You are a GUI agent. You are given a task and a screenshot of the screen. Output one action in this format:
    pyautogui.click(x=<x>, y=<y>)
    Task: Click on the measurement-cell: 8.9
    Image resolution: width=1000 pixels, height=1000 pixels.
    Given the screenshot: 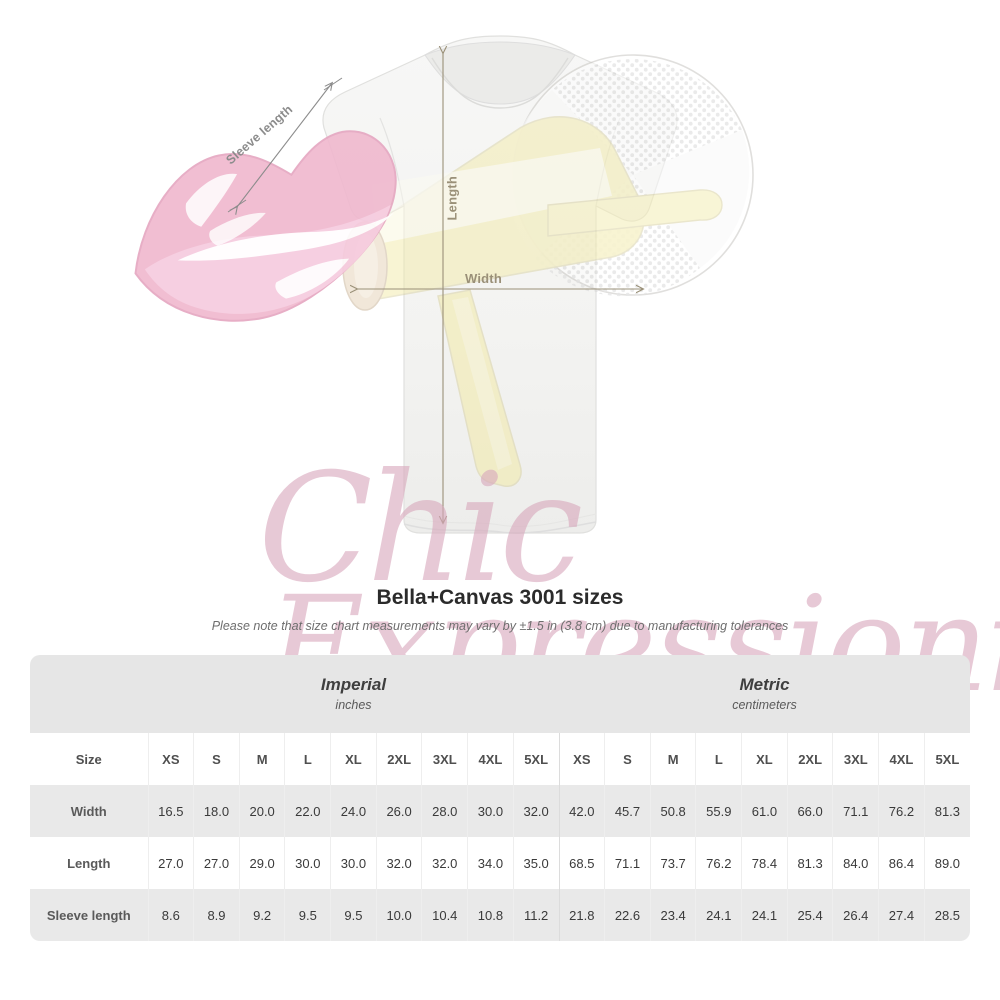 What is the action you would take?
    pyautogui.click(x=216, y=915)
    